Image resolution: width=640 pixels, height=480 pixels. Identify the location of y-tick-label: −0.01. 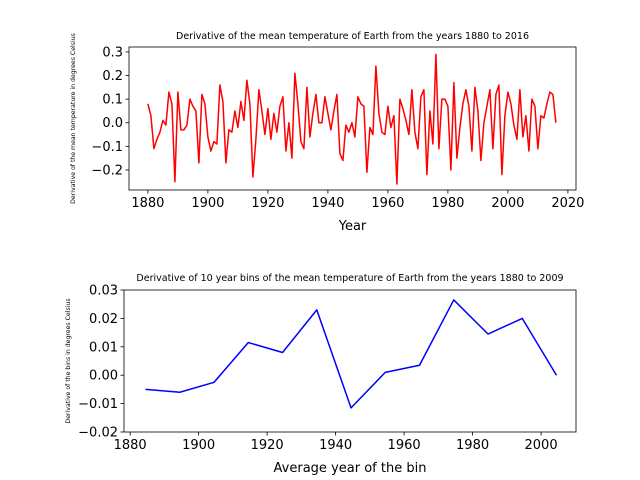
(98, 404).